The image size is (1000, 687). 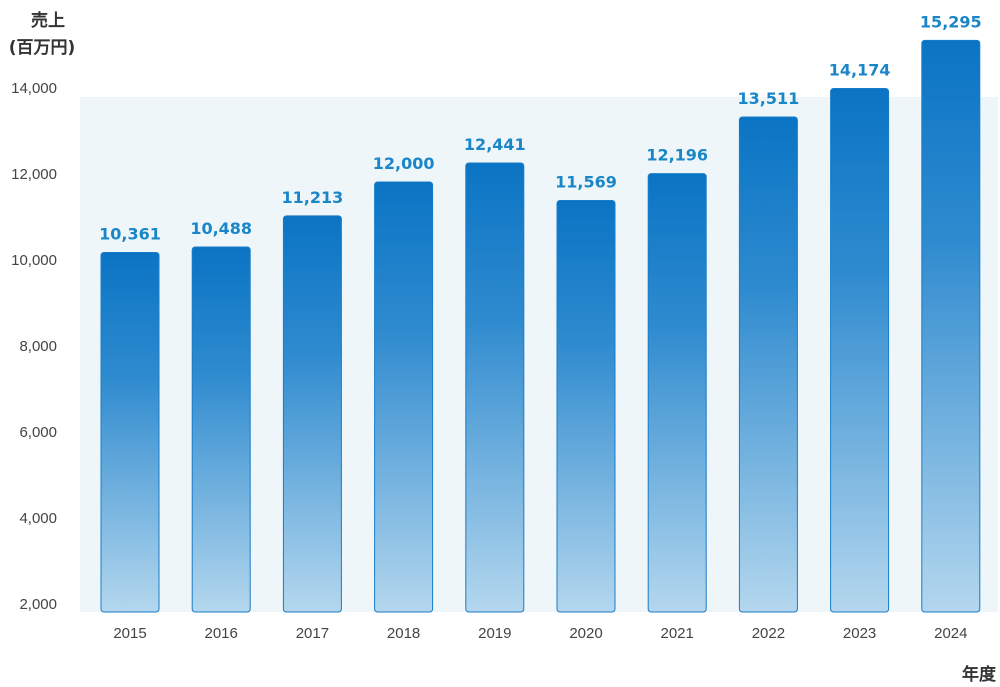 What do you see at coordinates (42, 34) in the screenshot?
I see `y-axis-title: 売上 (百万円)` at bounding box center [42, 34].